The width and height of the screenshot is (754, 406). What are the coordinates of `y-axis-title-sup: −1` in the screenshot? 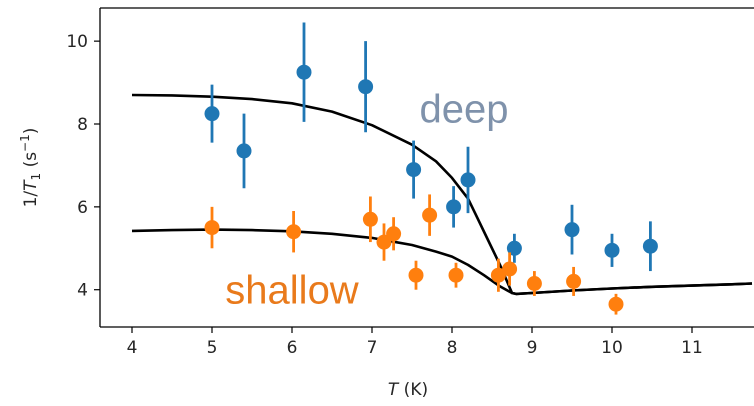 It's located at (25, 143).